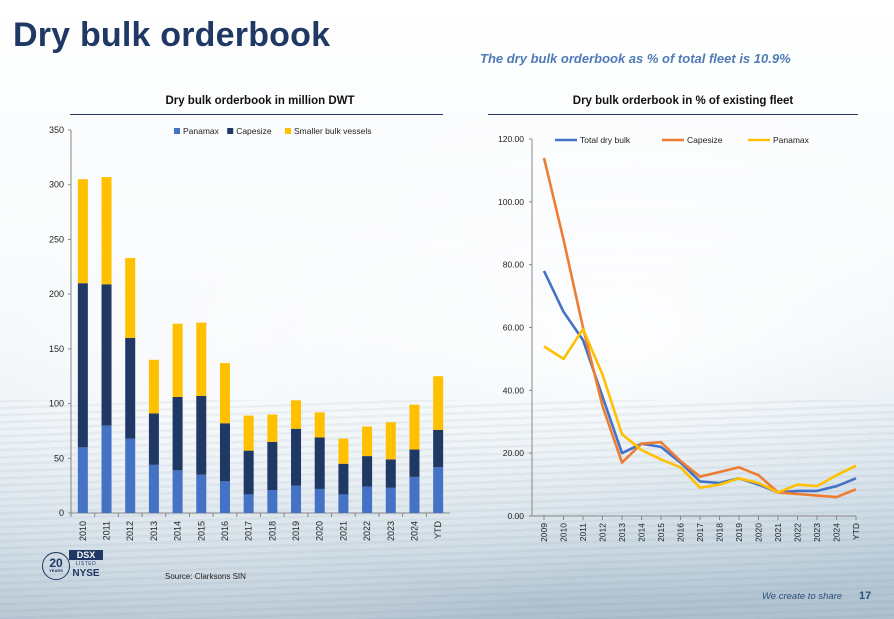 The width and height of the screenshot is (894, 619). I want to click on line-x-tick-label: 2020, so click(759, 532).